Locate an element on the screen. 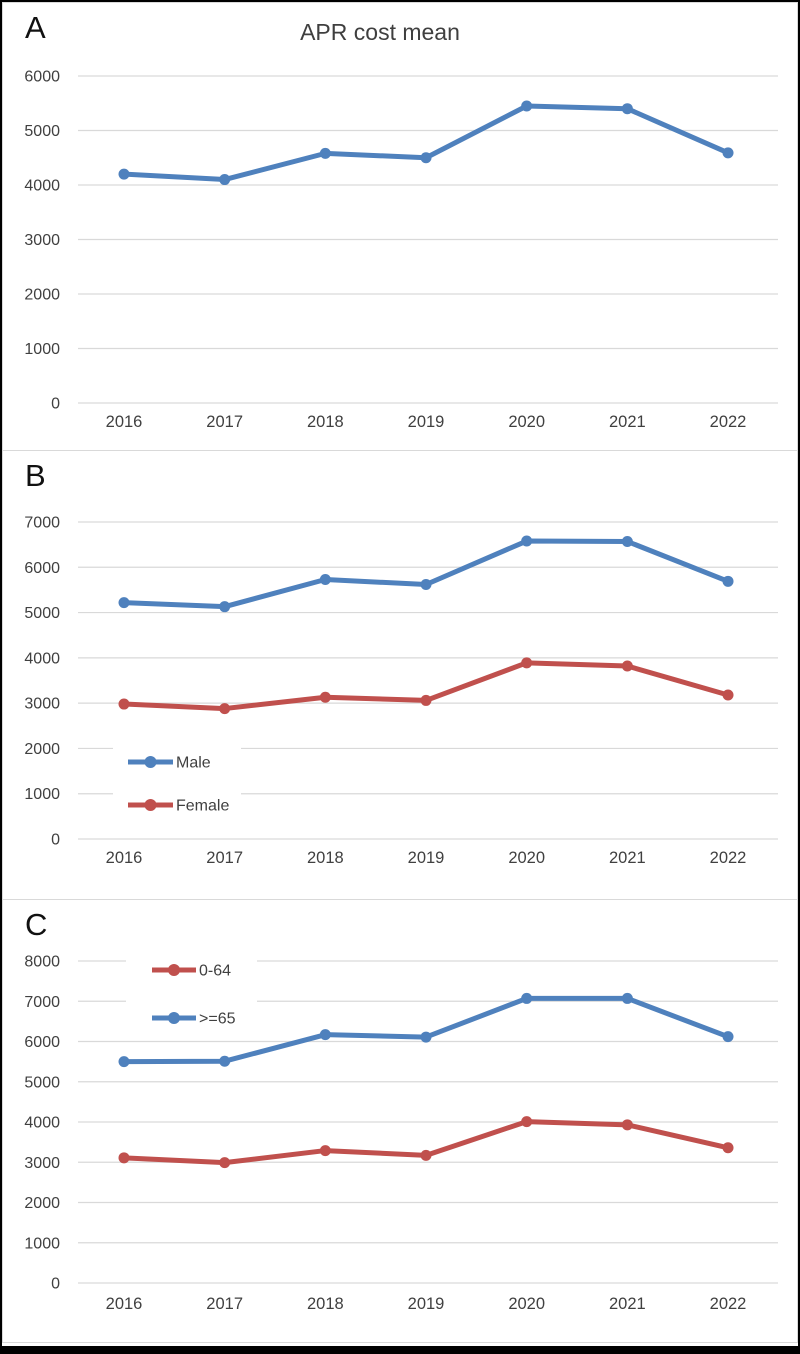 This screenshot has width=800, height=1354. y-tick-label: 8000 is located at coordinates (42, 962).